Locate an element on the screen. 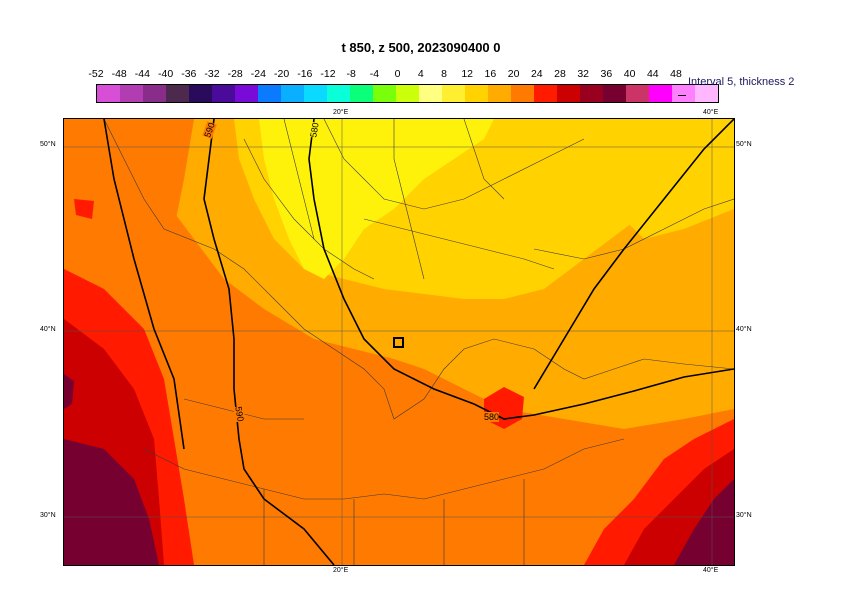  lat-label-50-left: 50°N is located at coordinates (48, 144).